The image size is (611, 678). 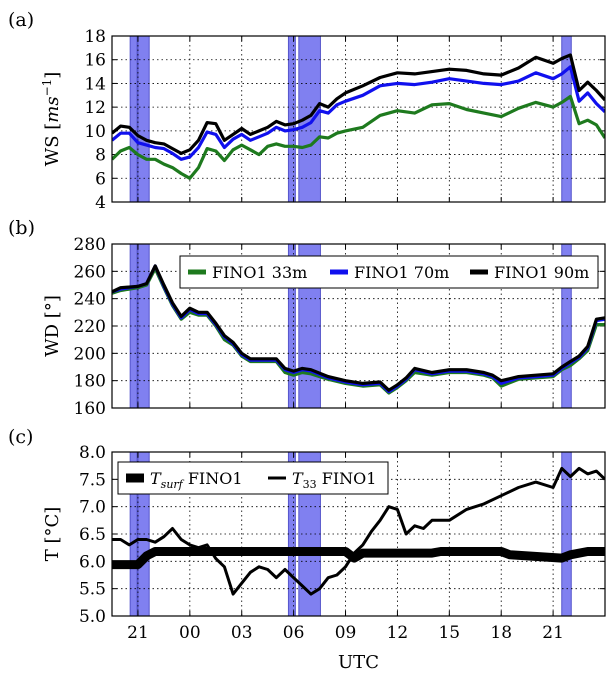 I want to click on y-tick-label: 5.0, so click(x=92, y=617).